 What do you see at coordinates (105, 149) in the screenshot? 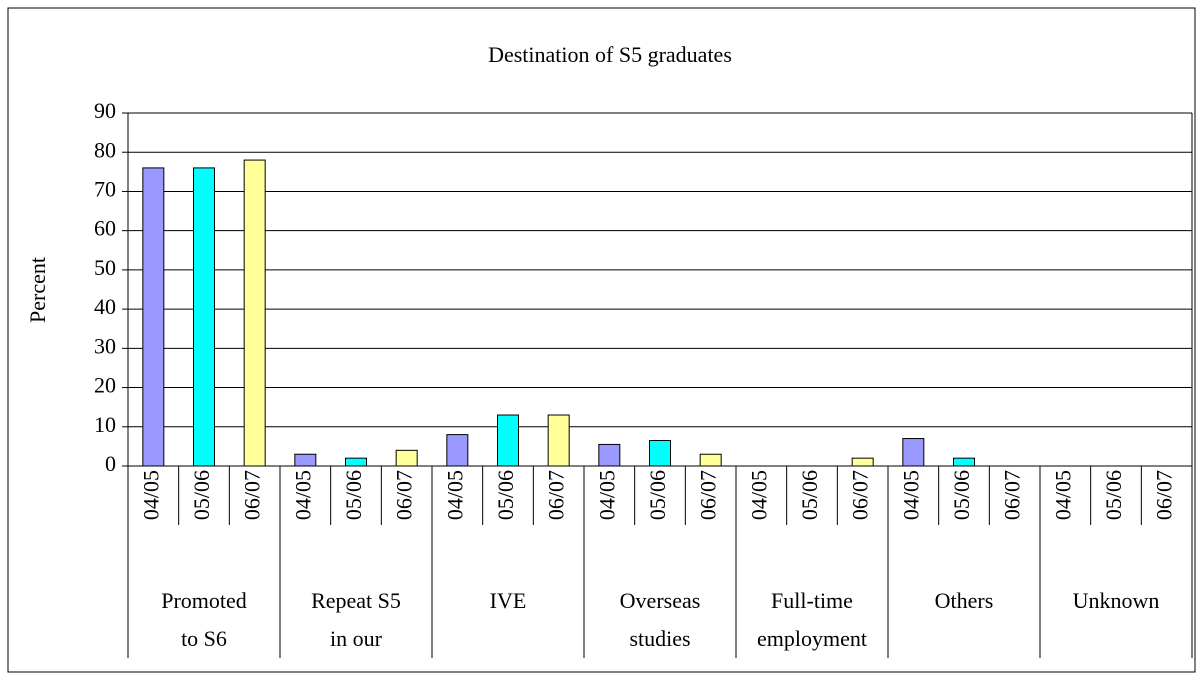
I see `y-tick-label: 80` at bounding box center [105, 149].